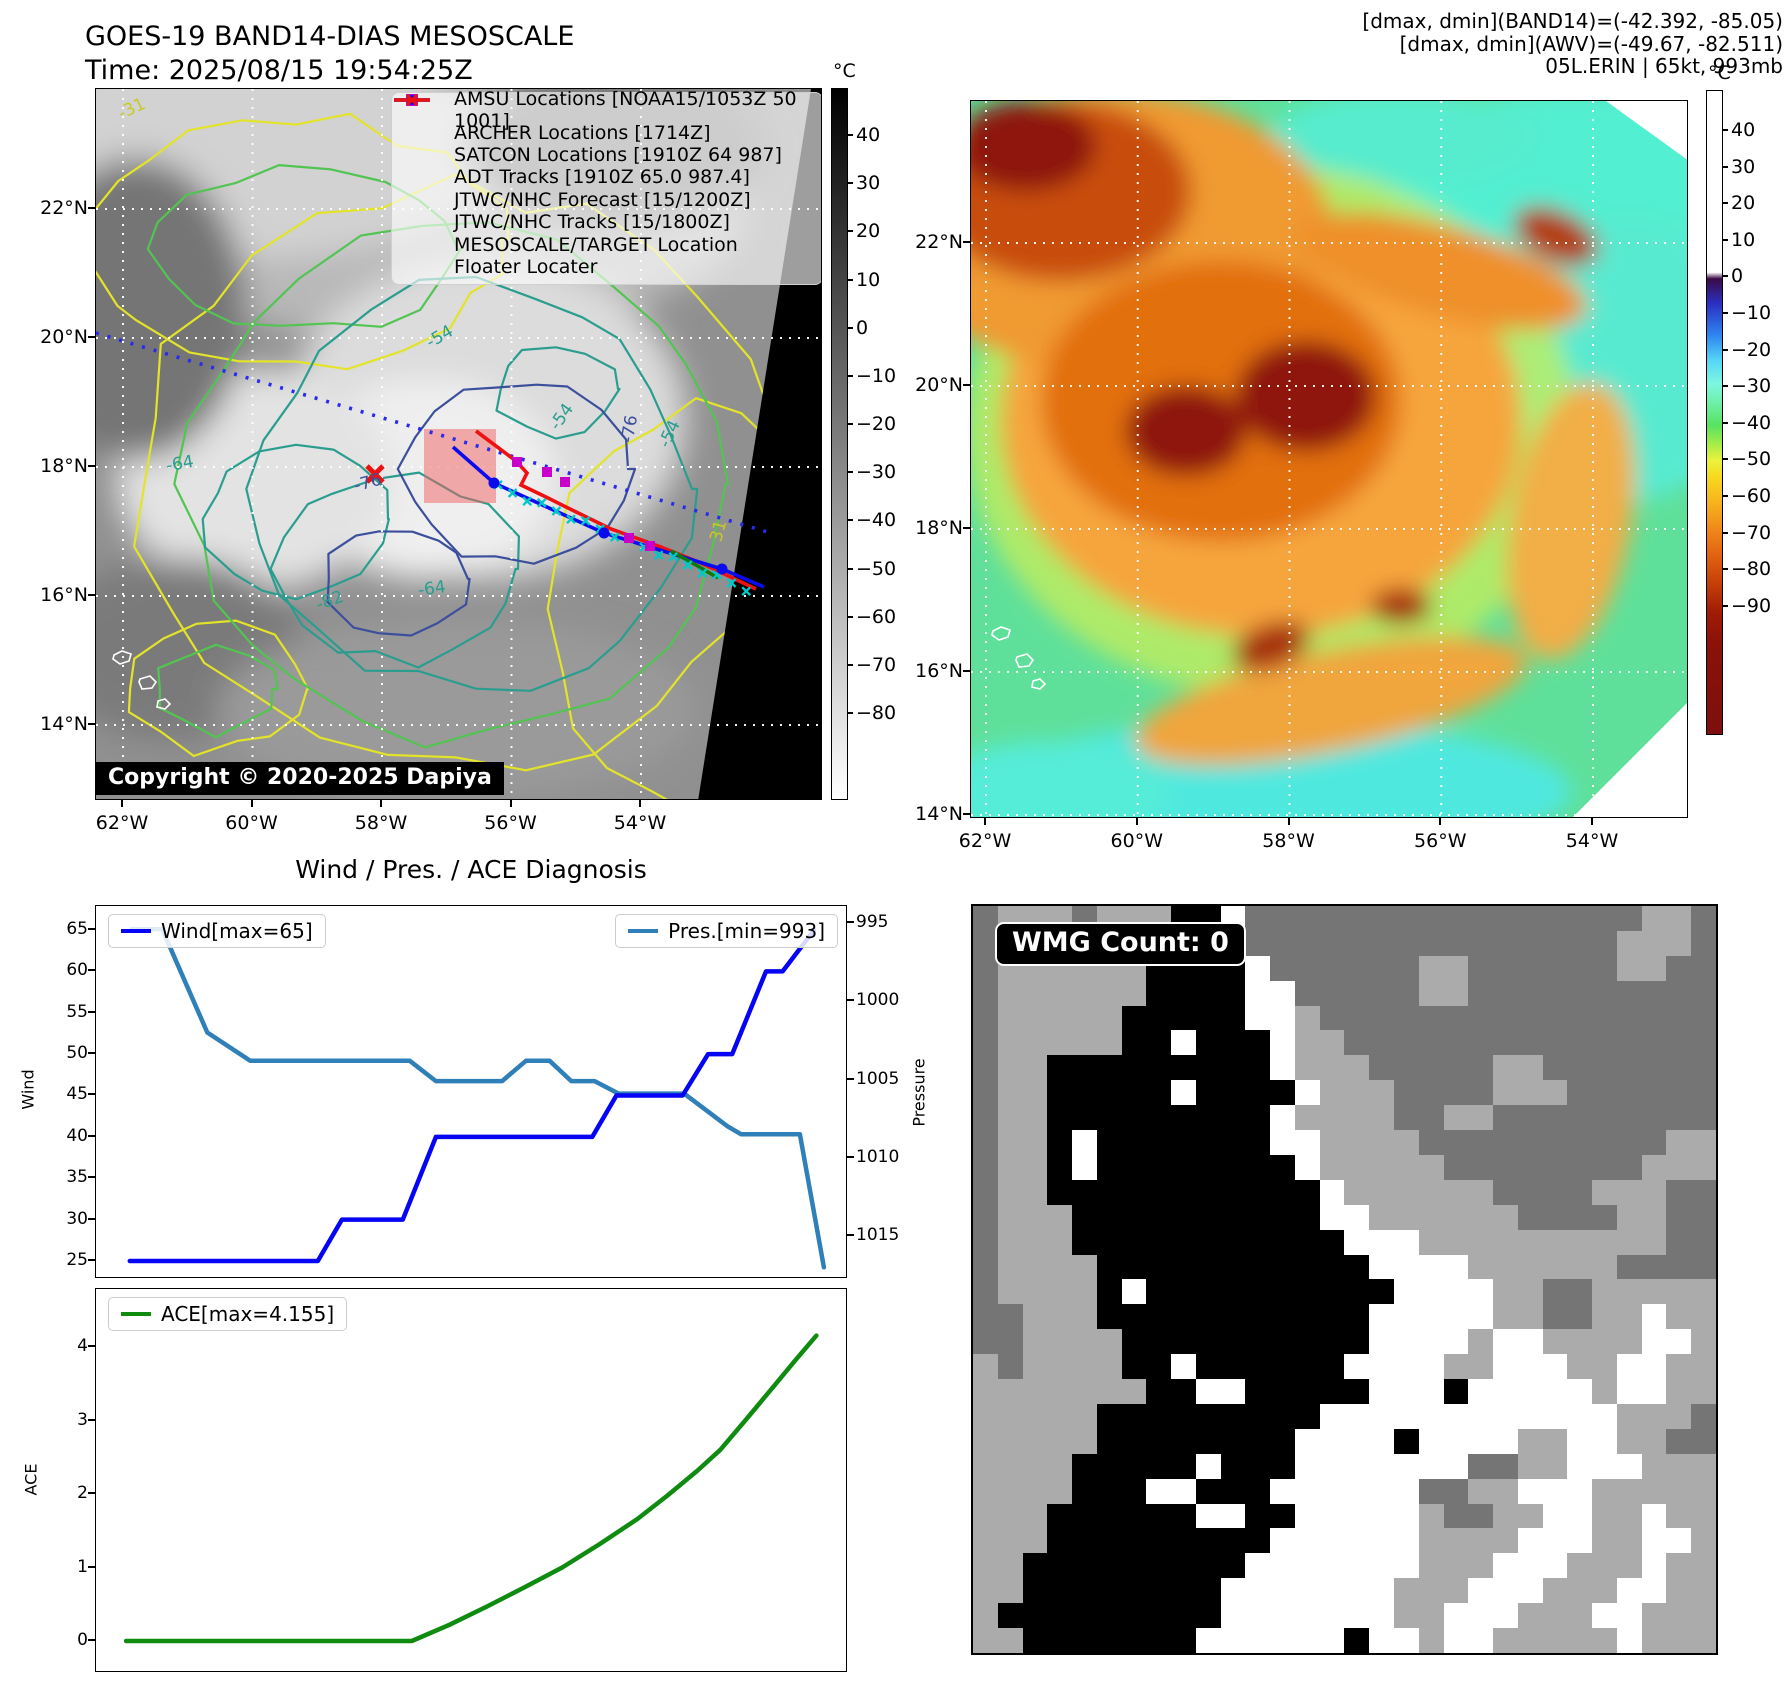  I want to click on tick-label: 14°N, so click(64, 724).